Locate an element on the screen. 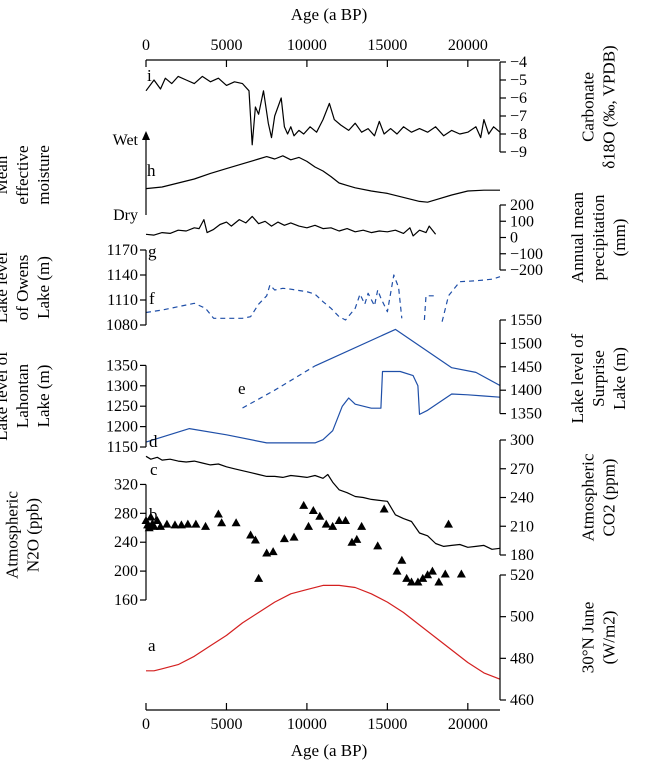 Image resolution: width=650 pixels, height=761 pixels. y-axis-title-a: 30°N June (W/m2) is located at coordinates (599, 638).